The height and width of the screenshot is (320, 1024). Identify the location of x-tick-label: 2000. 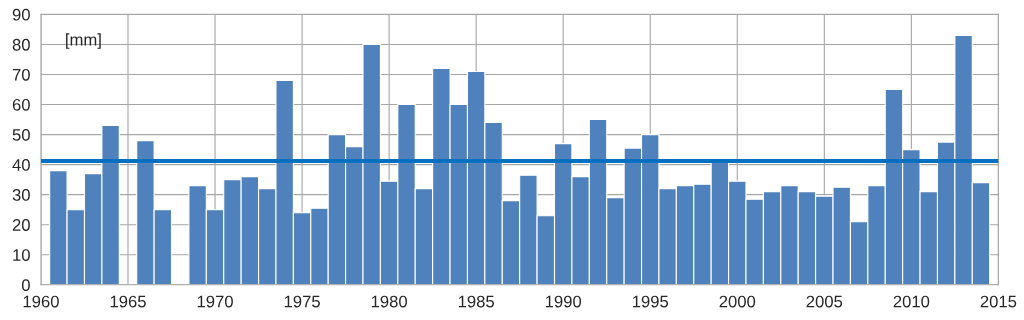
(737, 301).